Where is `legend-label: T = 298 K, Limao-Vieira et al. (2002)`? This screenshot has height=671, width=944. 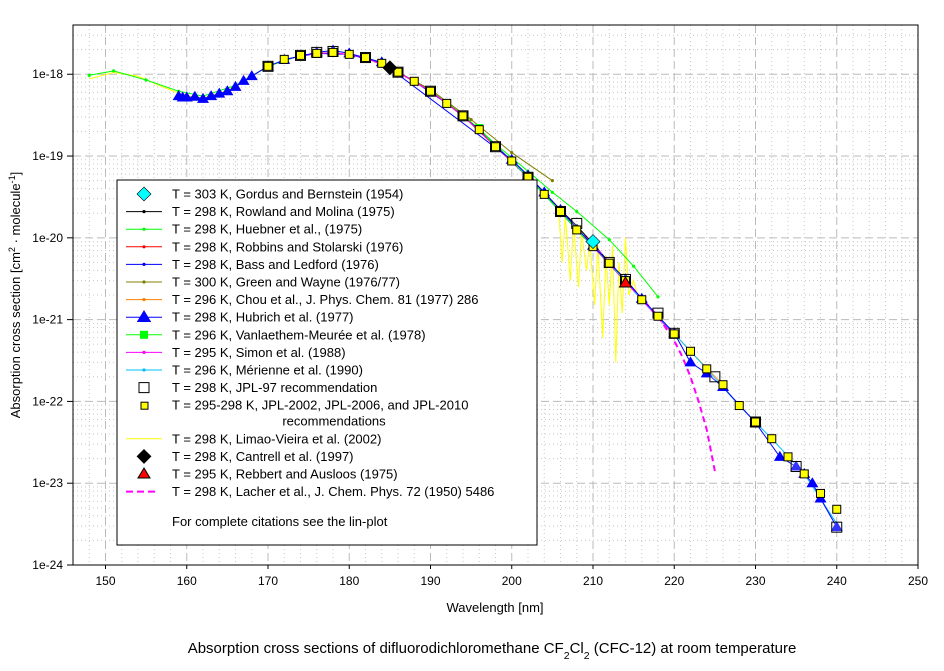 legend-label: T = 298 K, Limao-Vieira et al. (2002) is located at coordinates (276, 438).